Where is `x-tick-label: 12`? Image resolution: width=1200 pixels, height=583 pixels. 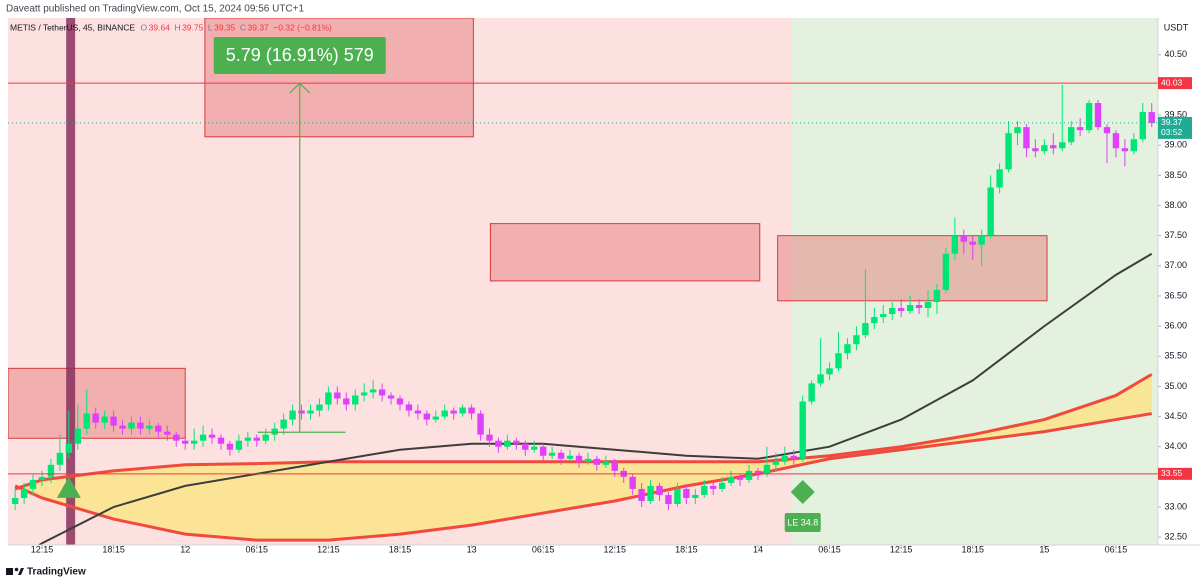 x-tick-label: 12 is located at coordinates (185, 549).